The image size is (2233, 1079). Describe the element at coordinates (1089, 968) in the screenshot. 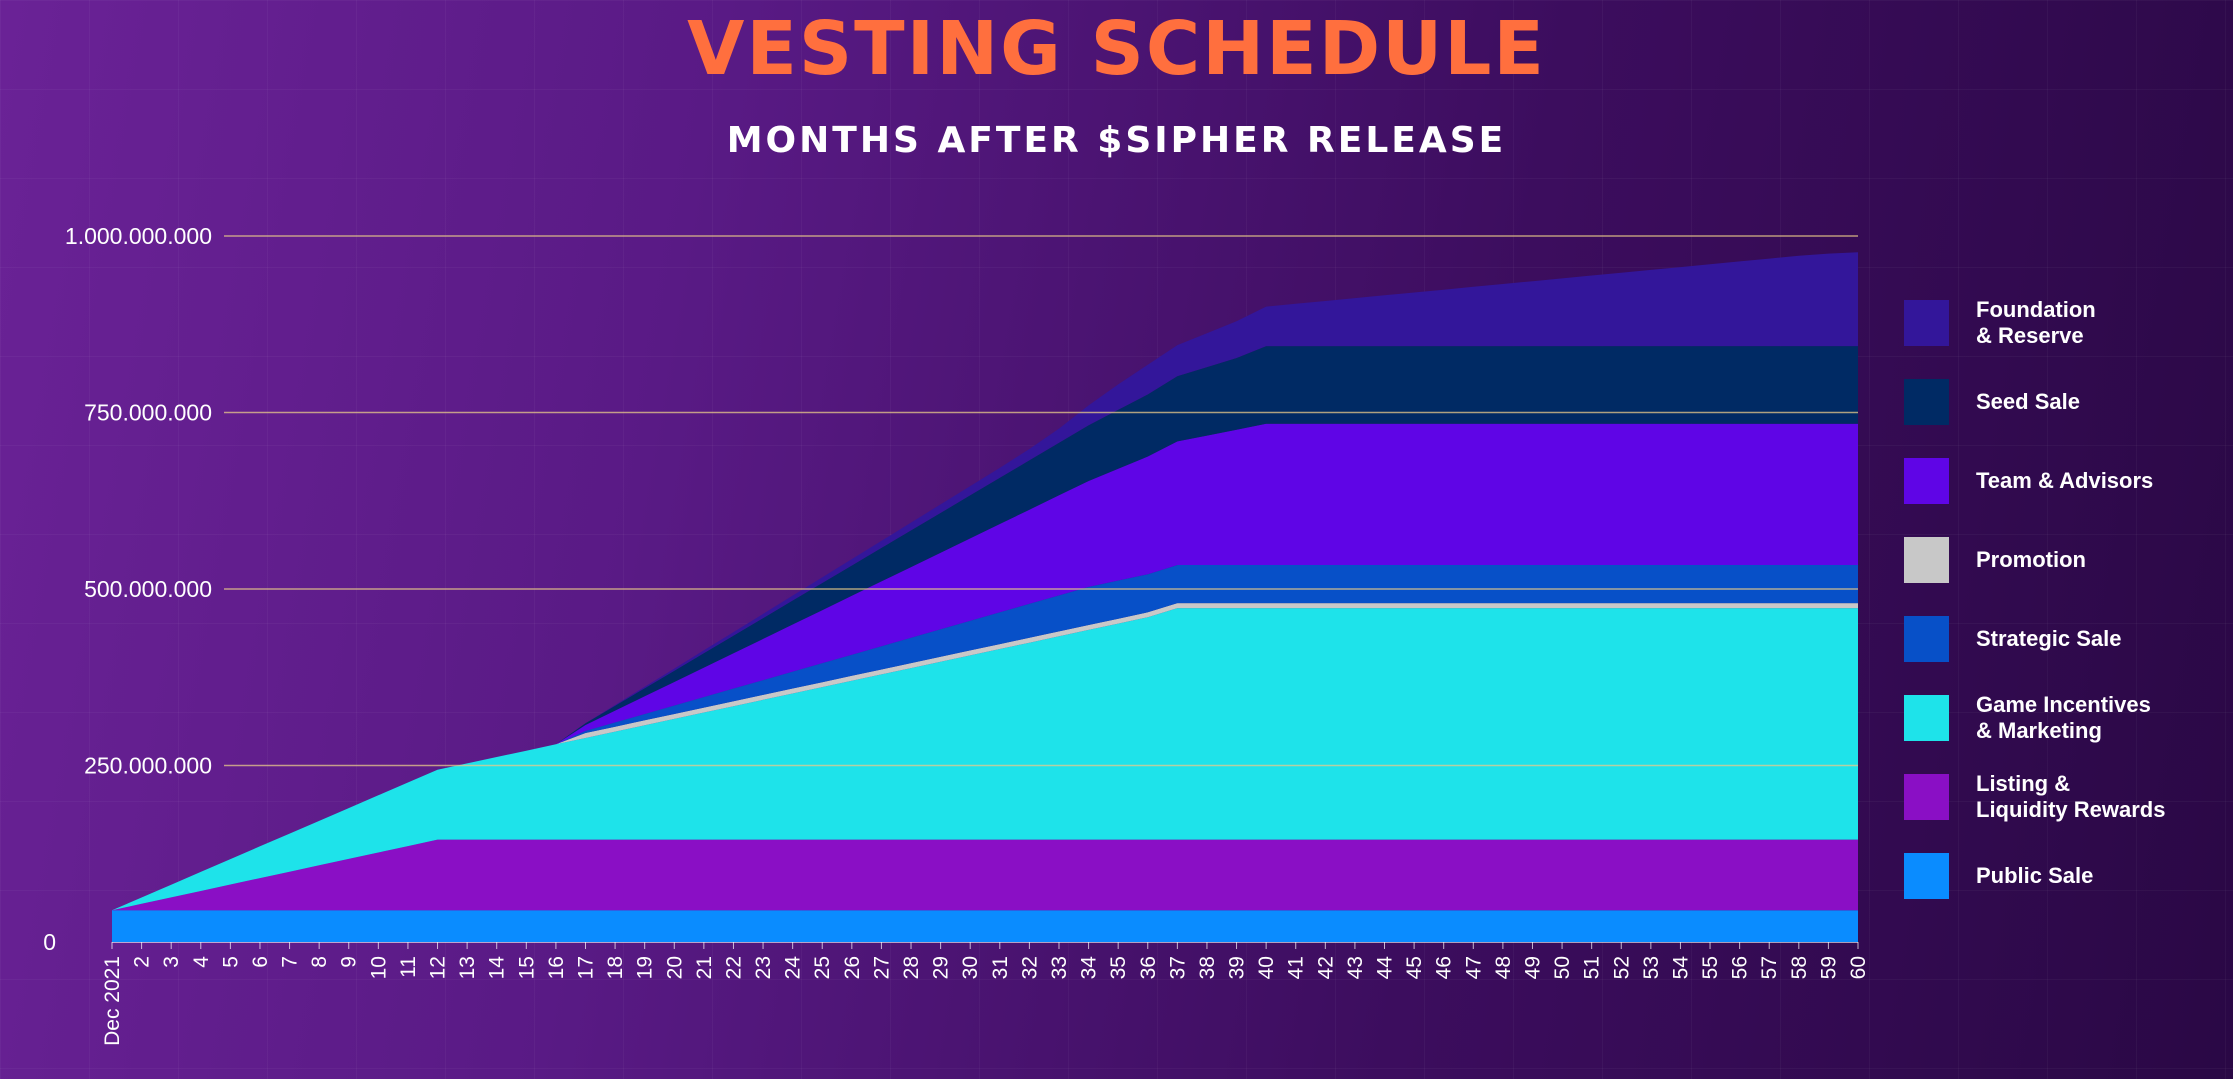

I see `x-tick-label: 34` at that location.